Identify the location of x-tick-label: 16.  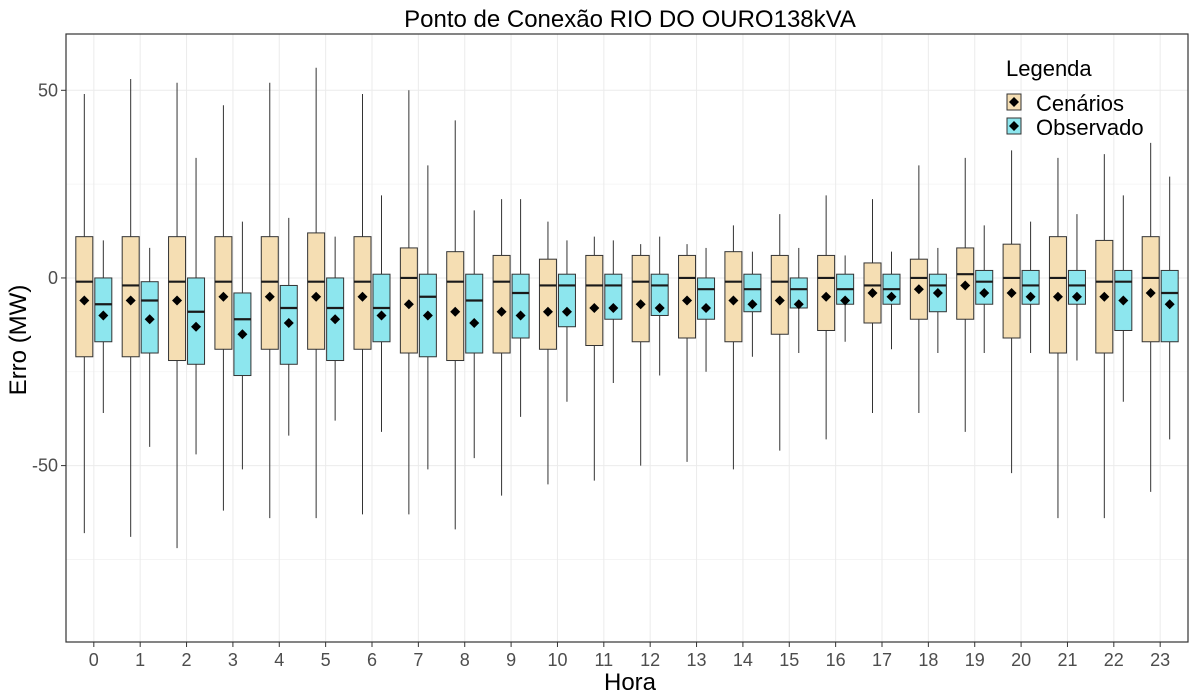
(836, 660).